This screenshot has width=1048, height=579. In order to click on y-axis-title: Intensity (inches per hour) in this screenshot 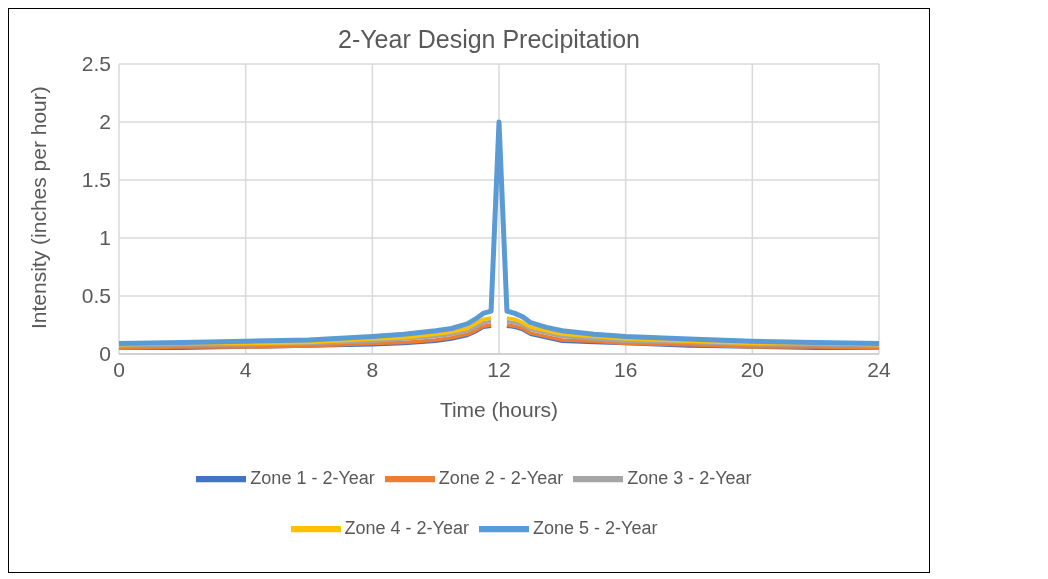, I will do `click(39, 207)`.